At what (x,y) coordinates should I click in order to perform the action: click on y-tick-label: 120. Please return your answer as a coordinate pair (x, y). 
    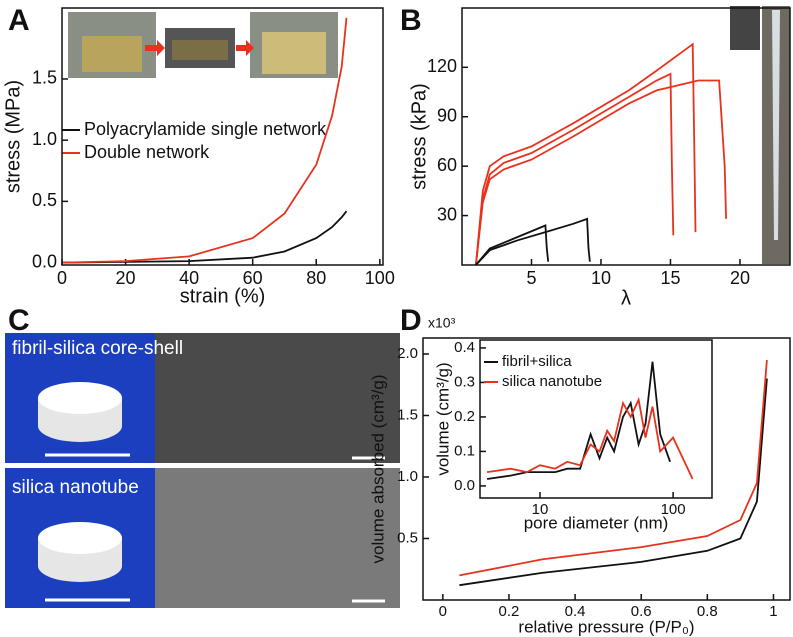
    Looking at the image, I should click on (442, 66).